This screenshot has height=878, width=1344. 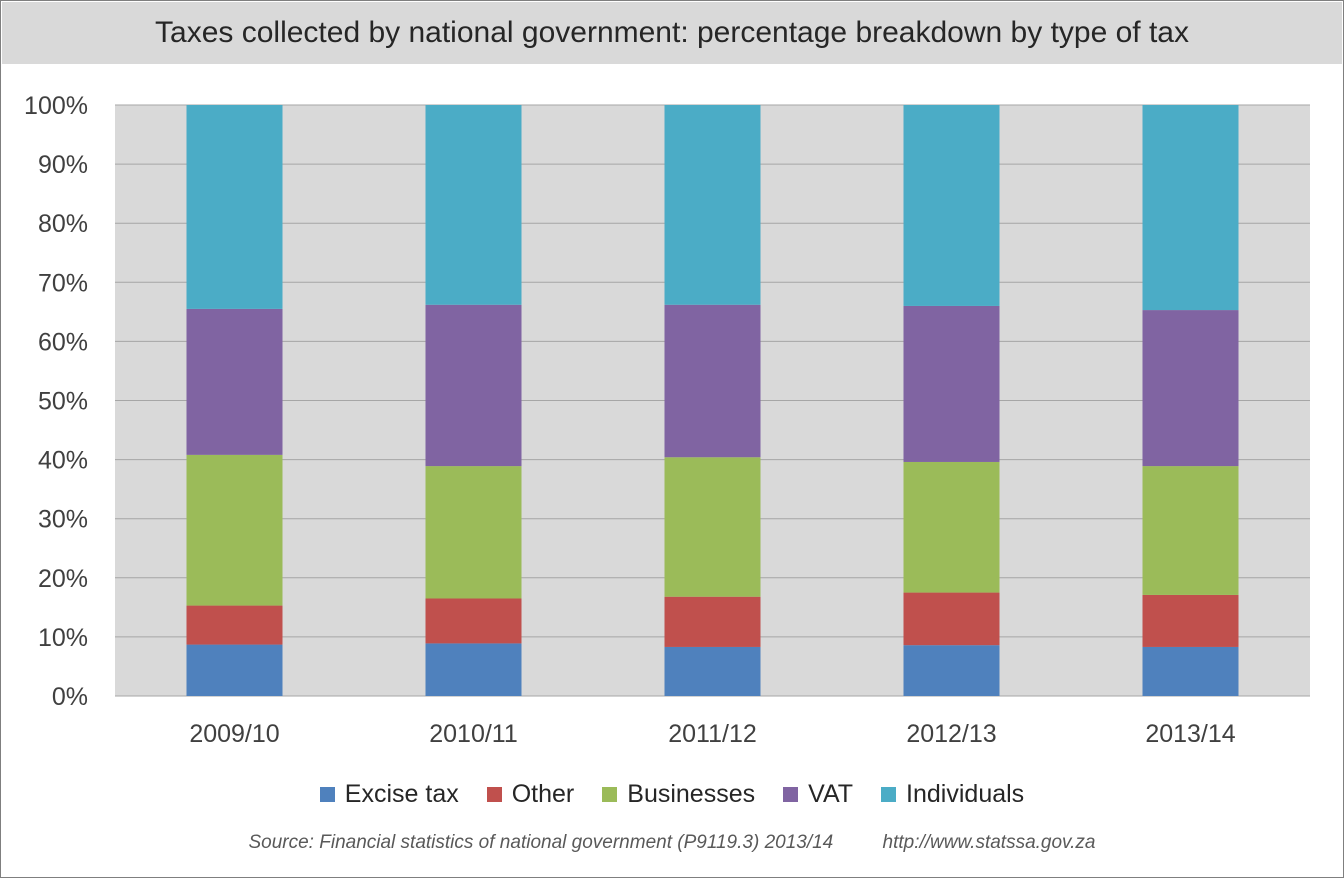 What do you see at coordinates (63, 638) in the screenshot?
I see `y-tick-label: 10%` at bounding box center [63, 638].